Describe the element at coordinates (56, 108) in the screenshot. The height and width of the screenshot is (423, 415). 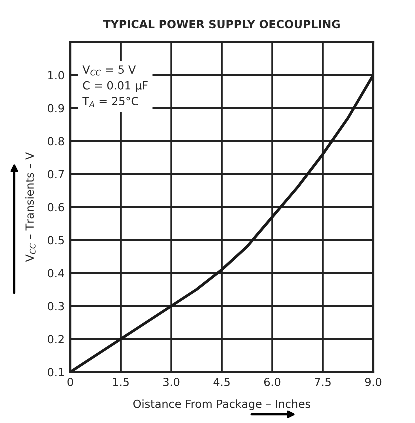
I see `y-tick-label: 0.9` at that location.